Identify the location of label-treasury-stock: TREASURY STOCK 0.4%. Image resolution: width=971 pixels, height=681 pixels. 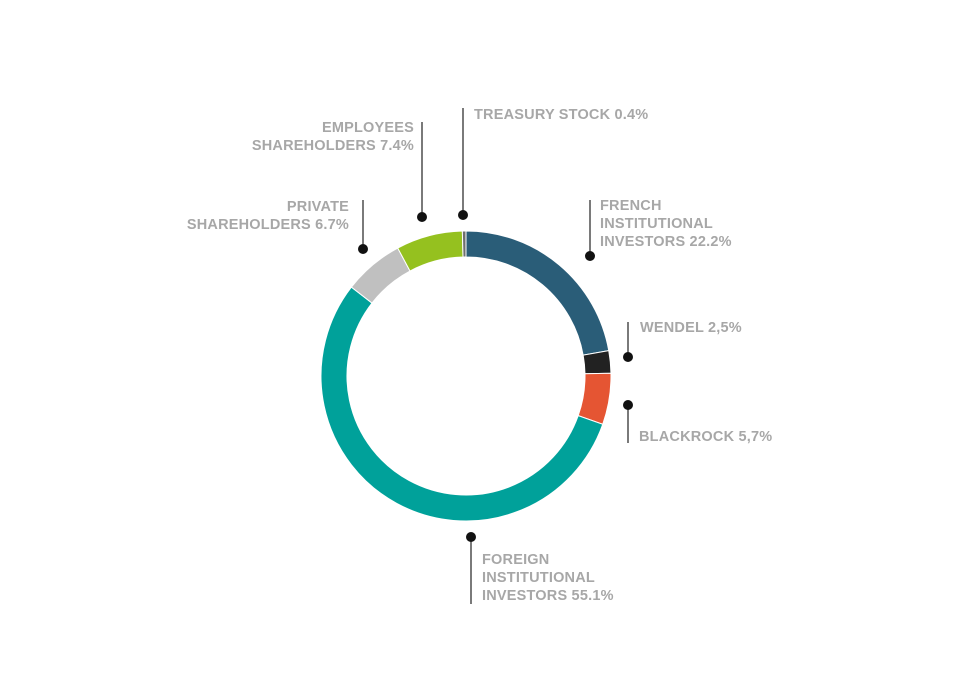
(561, 115).